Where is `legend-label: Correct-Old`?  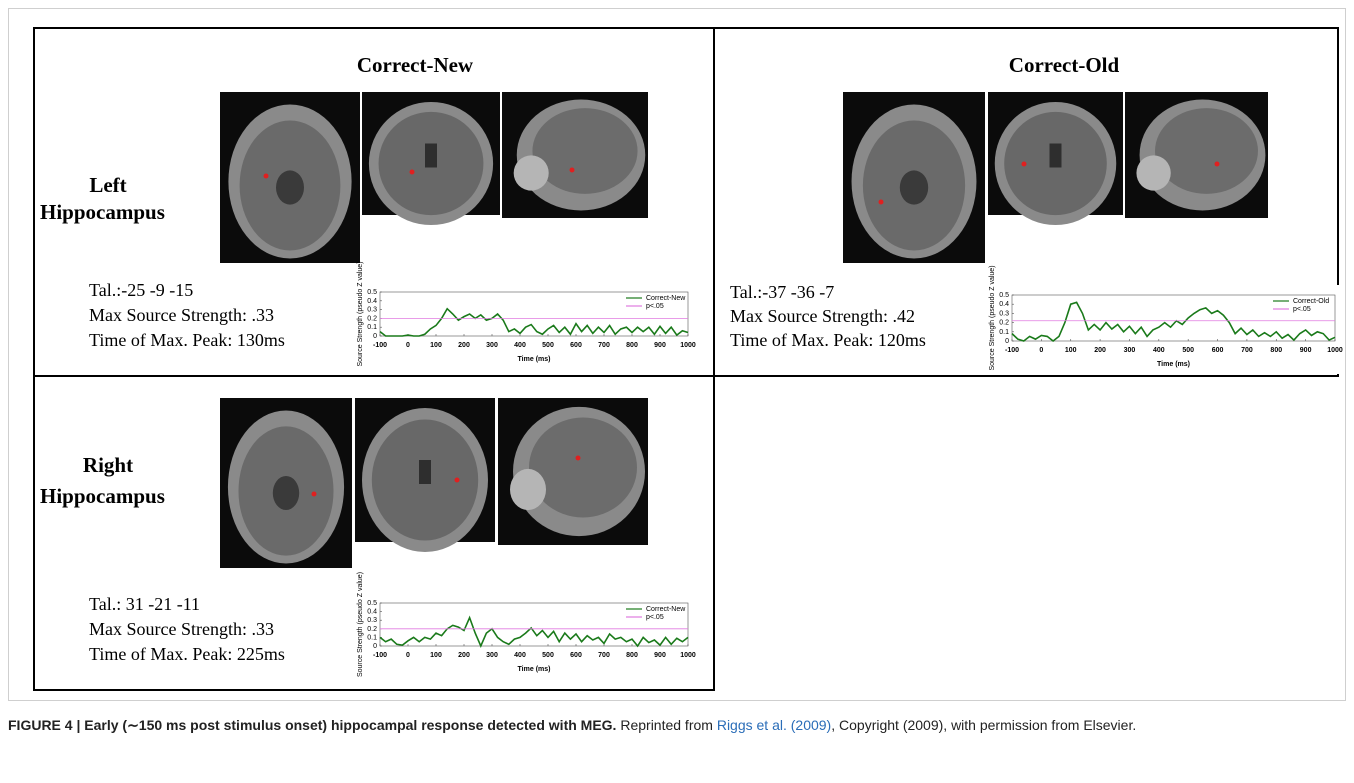
legend-label: Correct-Old is located at coordinates (1311, 301).